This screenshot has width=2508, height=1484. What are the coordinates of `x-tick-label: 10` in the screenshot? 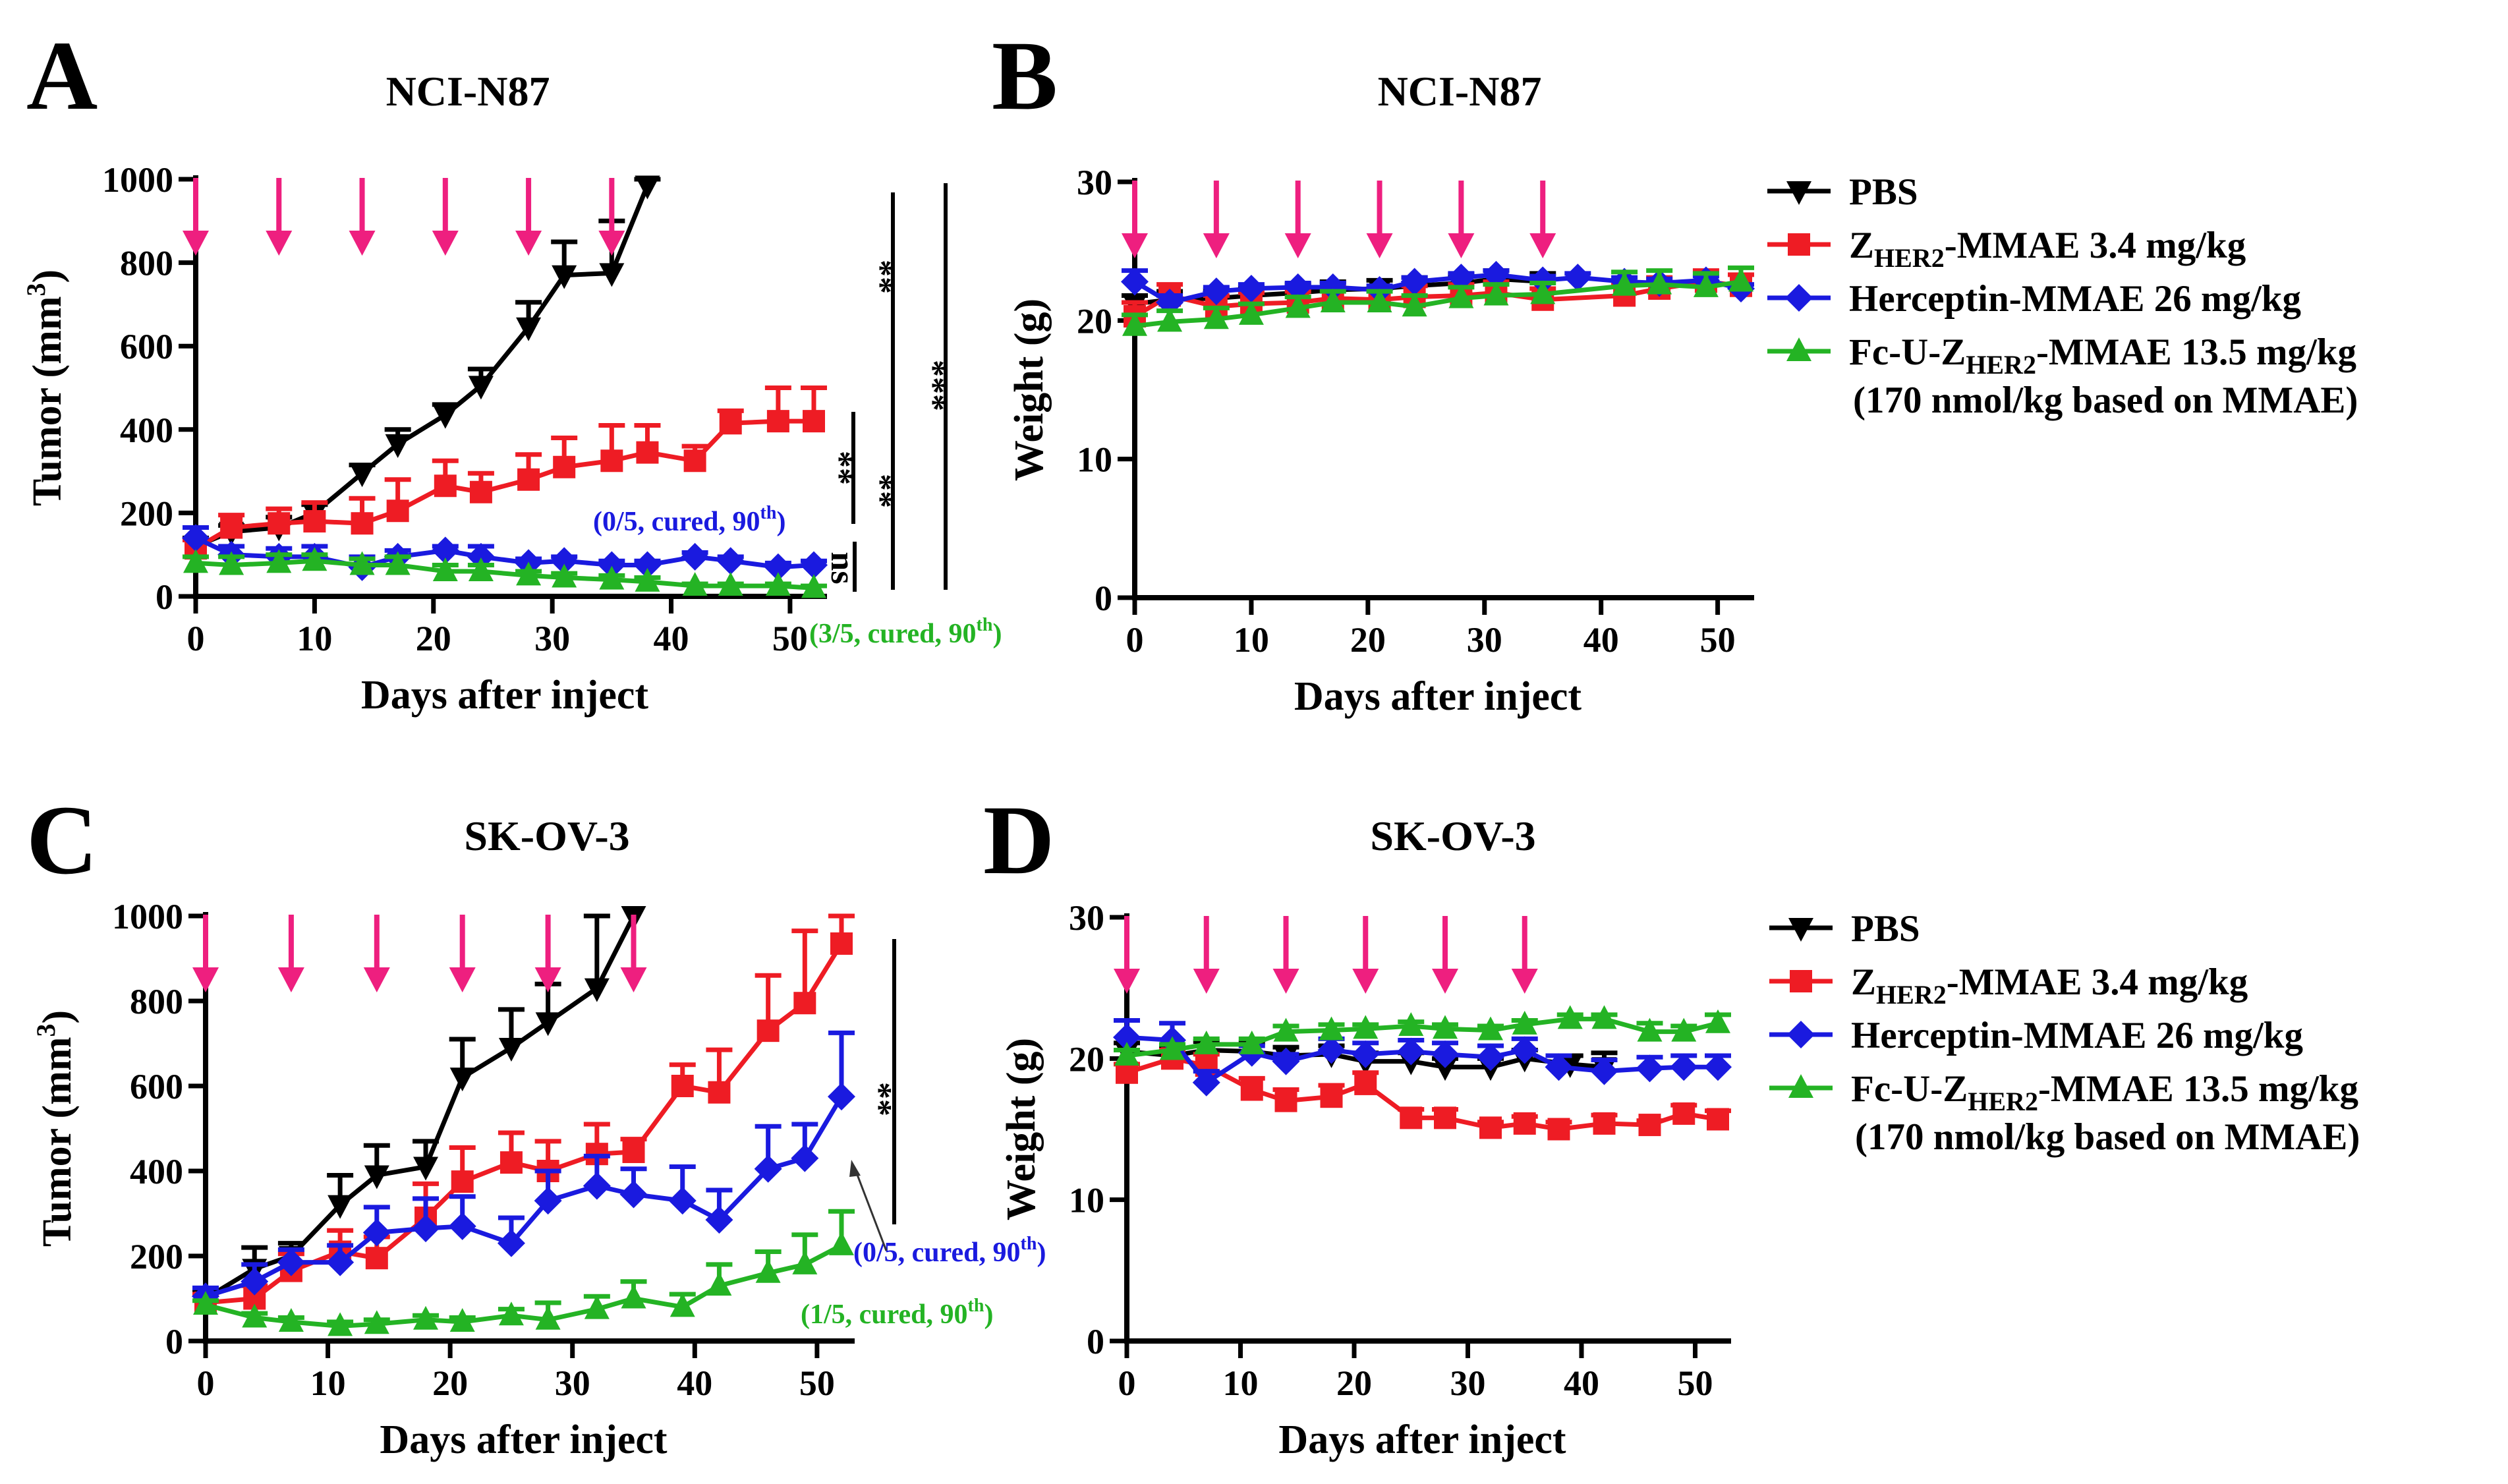 It's located at (1241, 1383).